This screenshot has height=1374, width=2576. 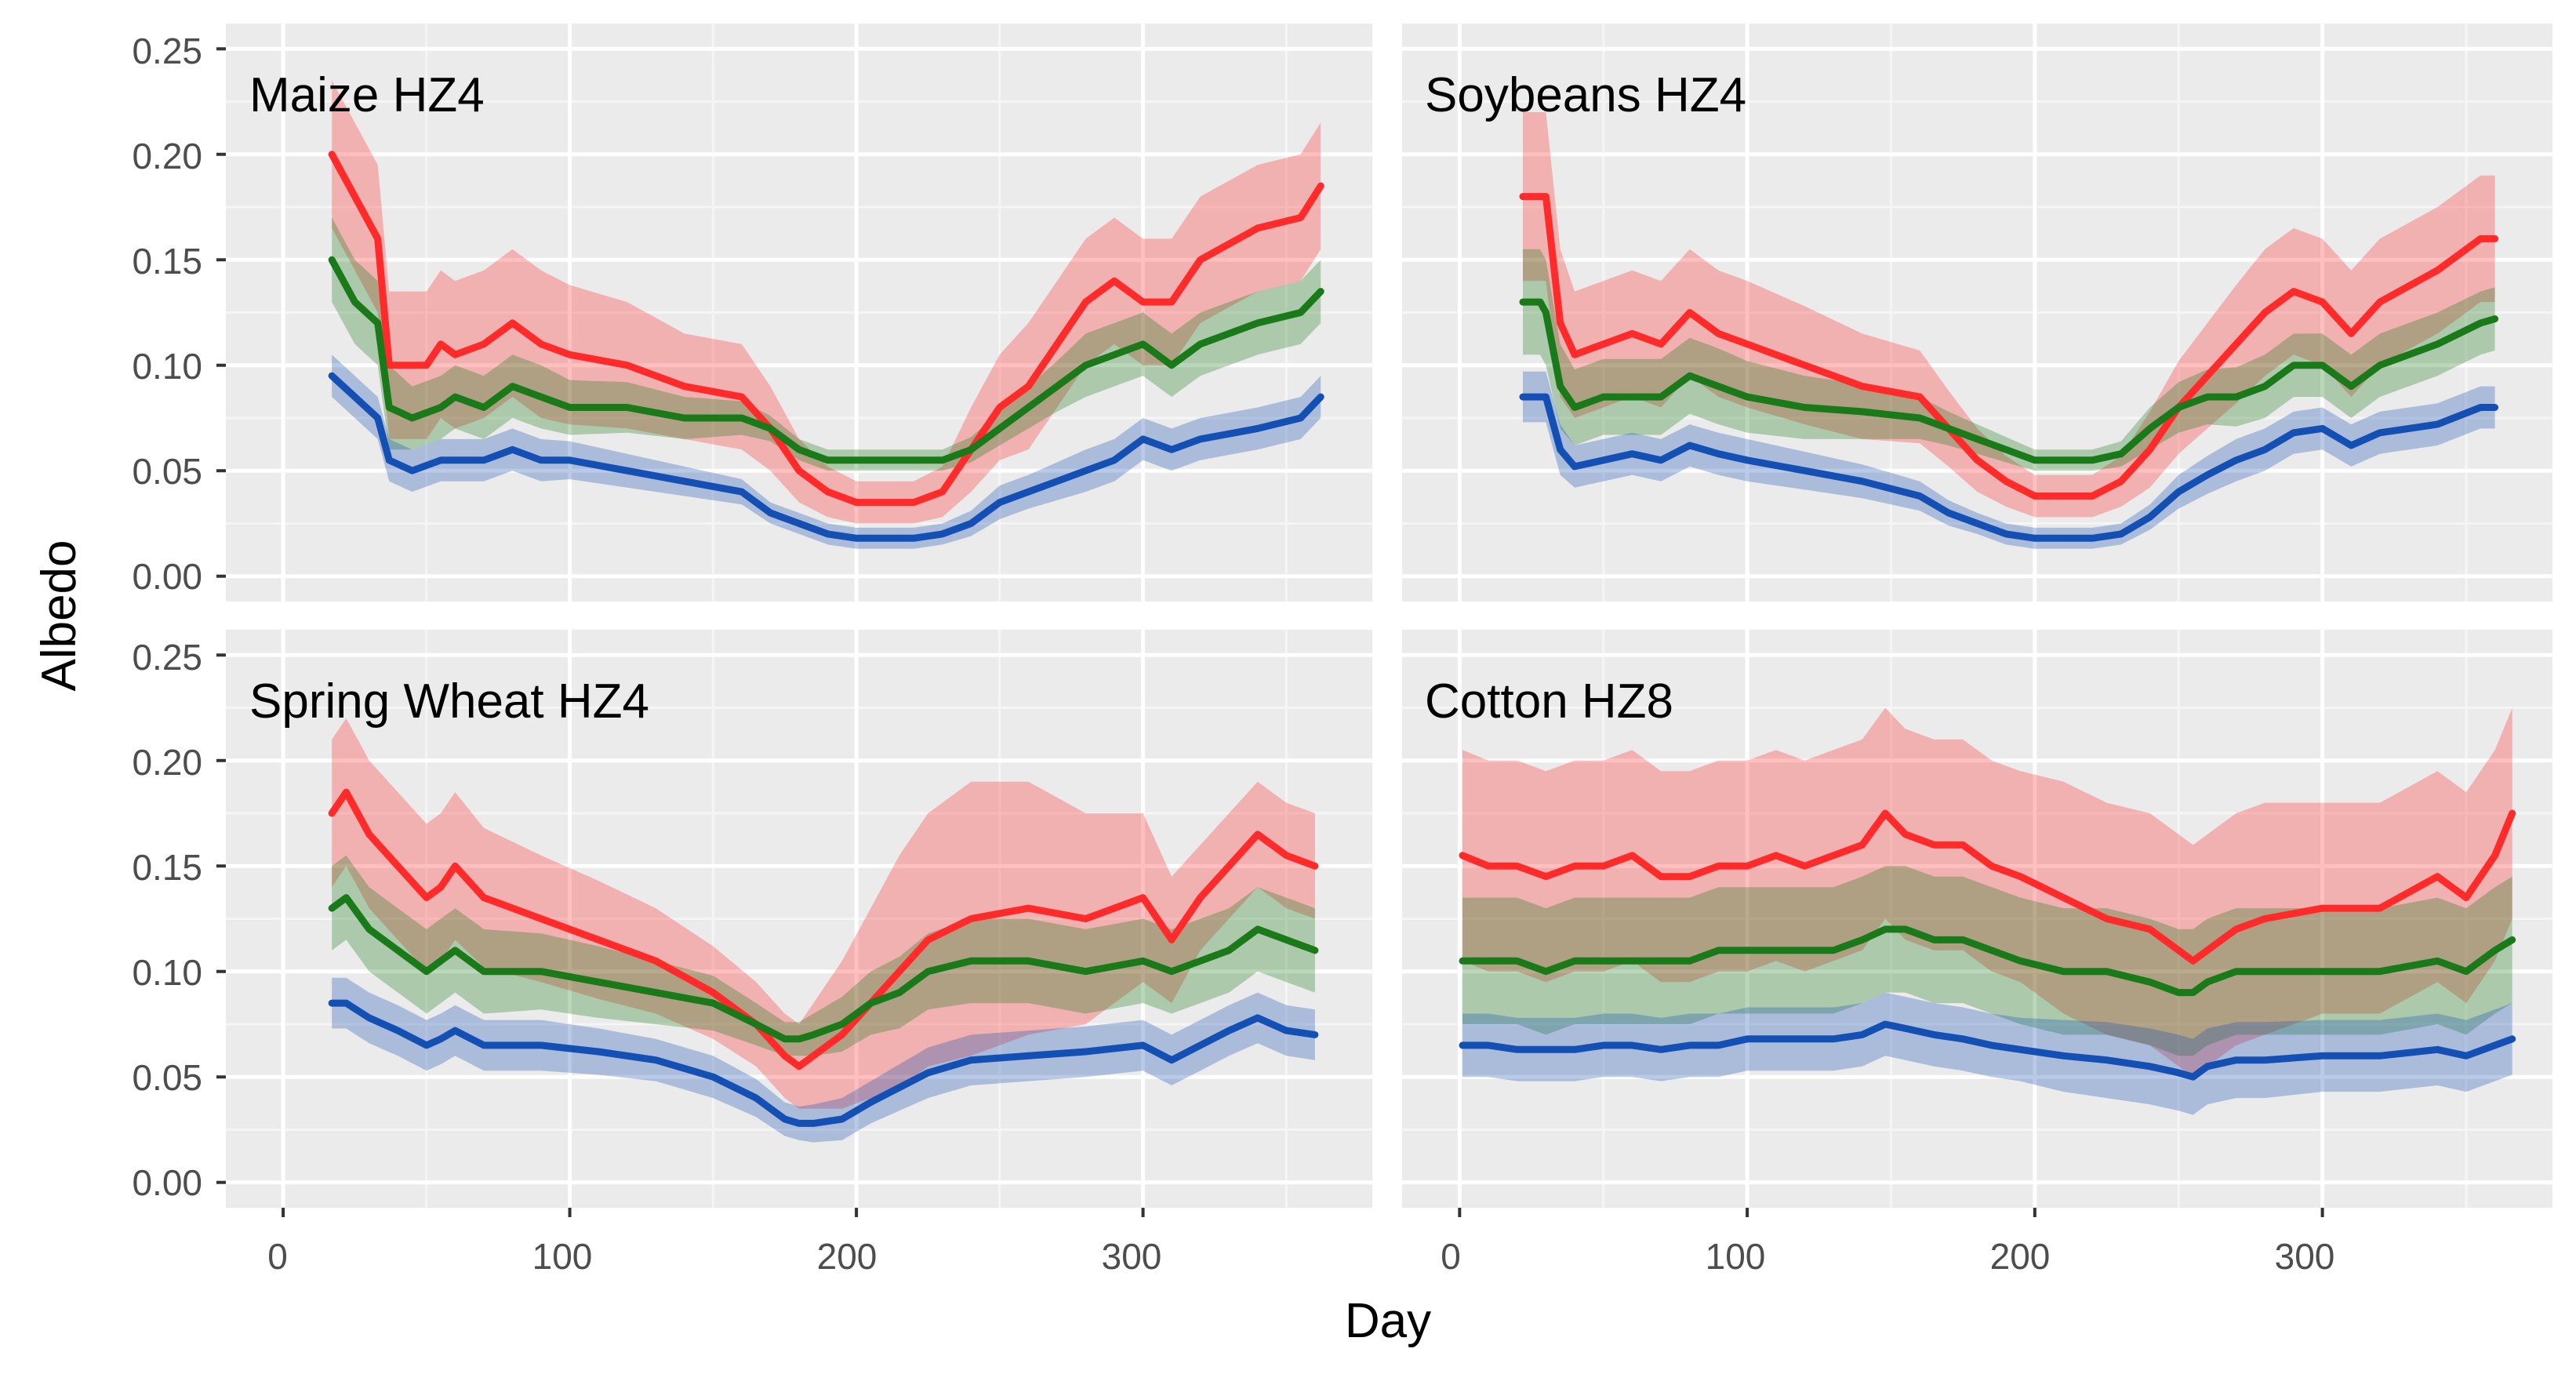 I want to click on y-axis-labels-top: 0.00 0.05 0.10 0.15 0.20 0.25, so click(x=167, y=314).